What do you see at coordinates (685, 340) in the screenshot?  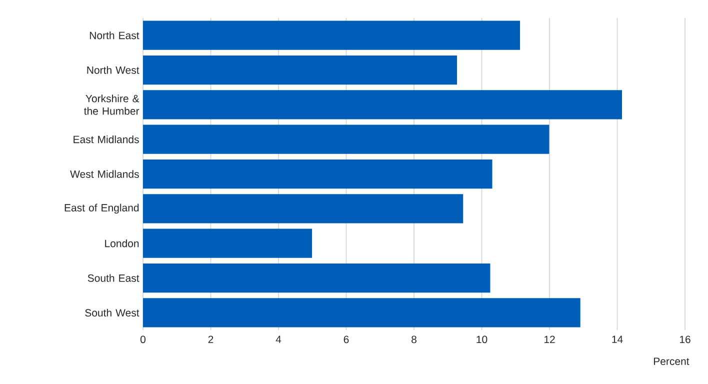 I see `x-tick-label: 16` at bounding box center [685, 340].